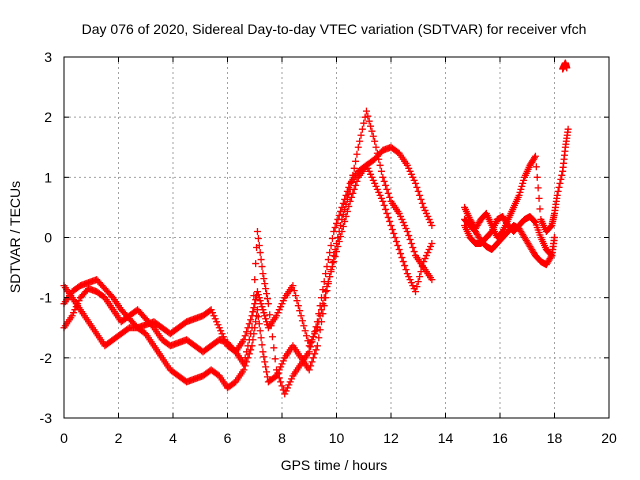 The width and height of the screenshot is (640, 480). Describe the element at coordinates (446, 438) in the screenshot. I see `x-tick-label: 14` at that location.